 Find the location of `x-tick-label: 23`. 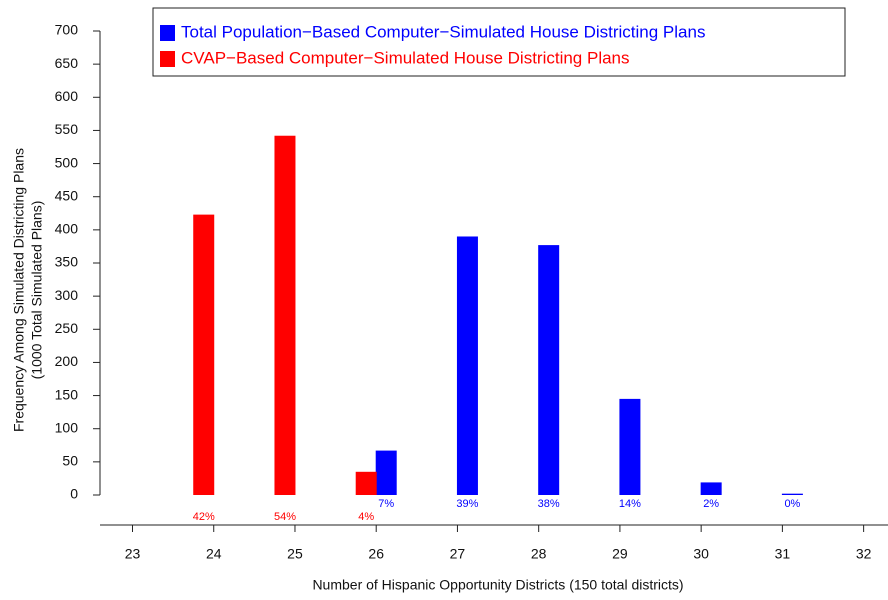

x-tick-label: 23 is located at coordinates (133, 554).